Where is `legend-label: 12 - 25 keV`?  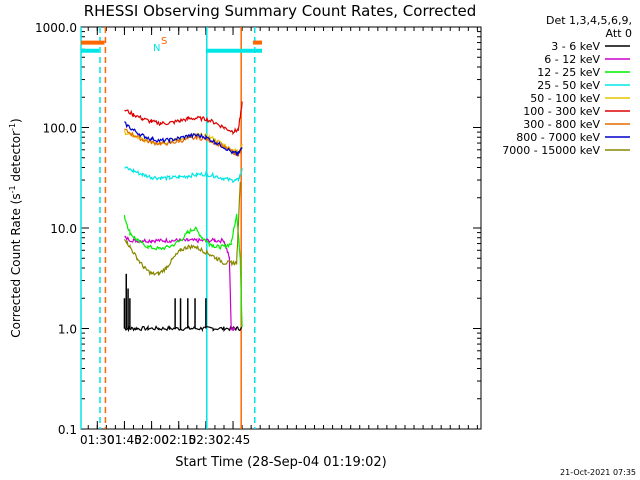
legend-label: 12 - 25 keV is located at coordinates (568, 72).